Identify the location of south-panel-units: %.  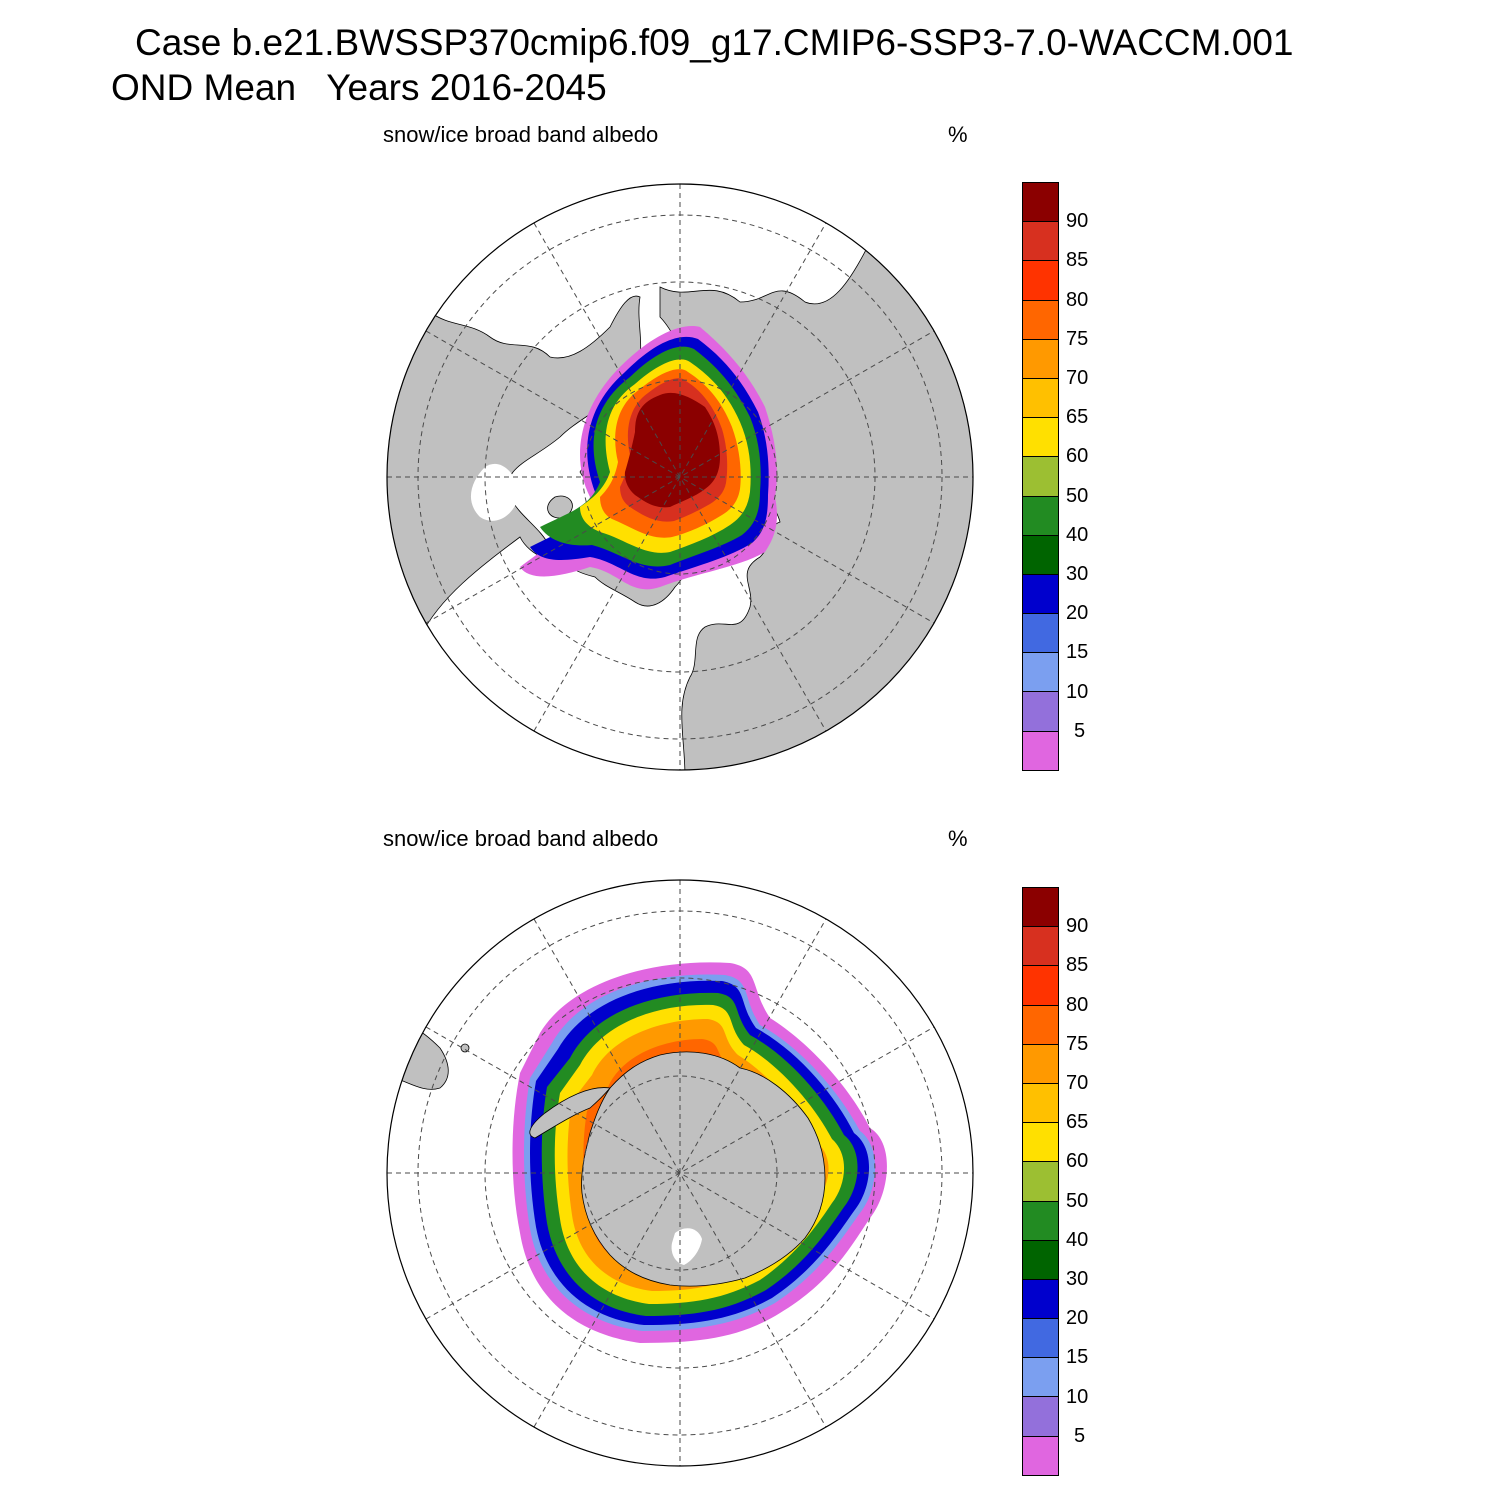
(958, 838).